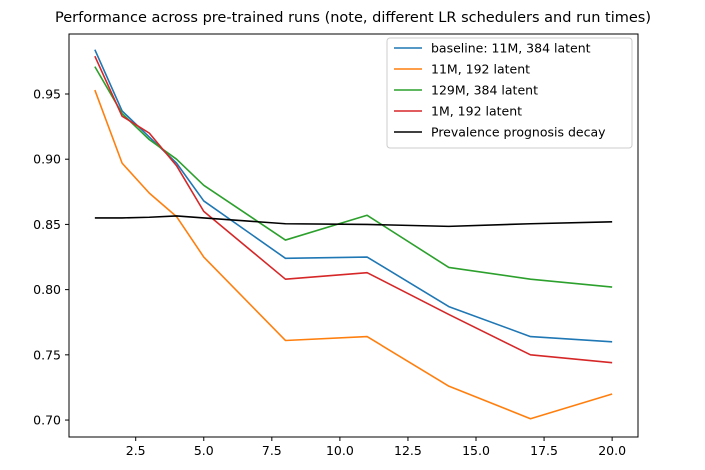 This screenshot has height=470, width=705. Describe the element at coordinates (47, 224) in the screenshot. I see `y-tick-label: 0.85` at that location.